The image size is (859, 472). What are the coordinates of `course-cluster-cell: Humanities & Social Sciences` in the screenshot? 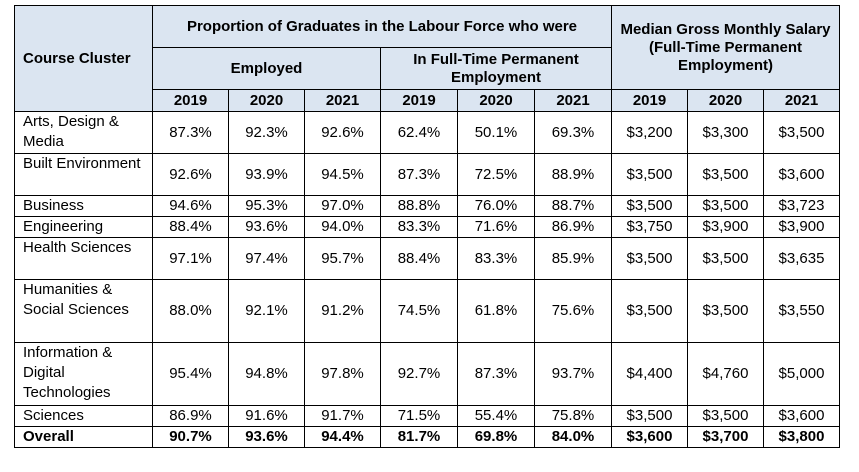 It's located at (83, 311).